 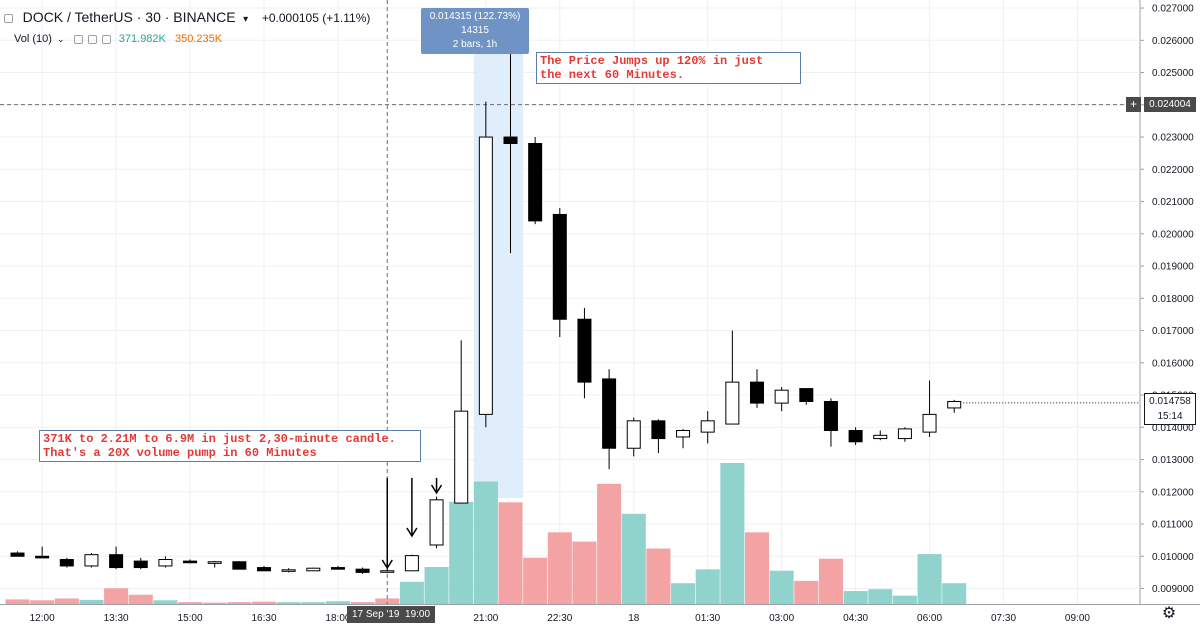 What do you see at coordinates (485, 618) in the screenshot?
I see `time-tick-label: 21:00` at bounding box center [485, 618].